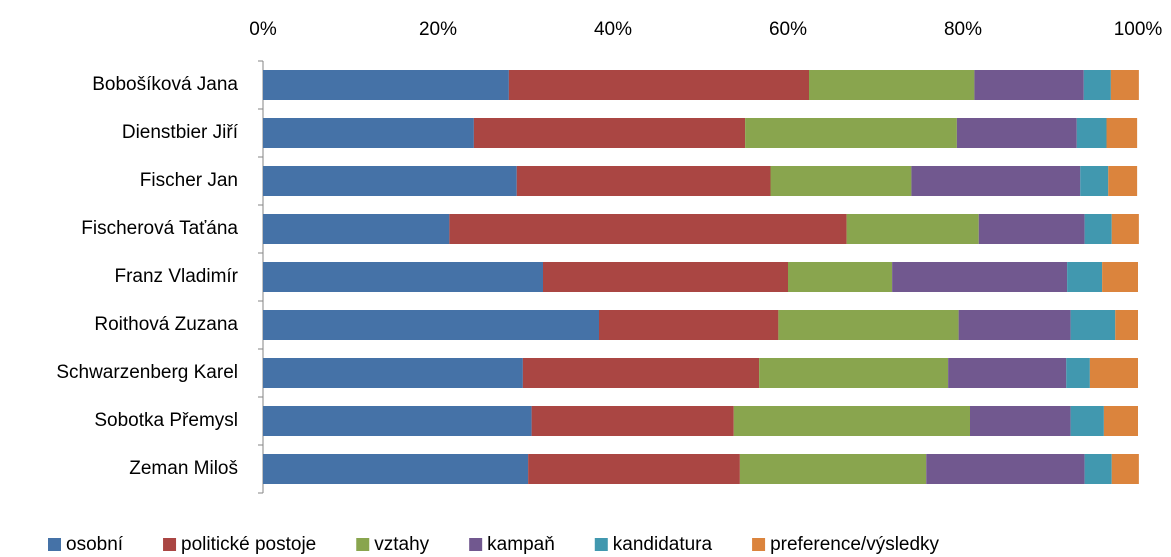  Describe the element at coordinates (401, 544) in the screenshot. I see `legend-label: vztahy` at that location.